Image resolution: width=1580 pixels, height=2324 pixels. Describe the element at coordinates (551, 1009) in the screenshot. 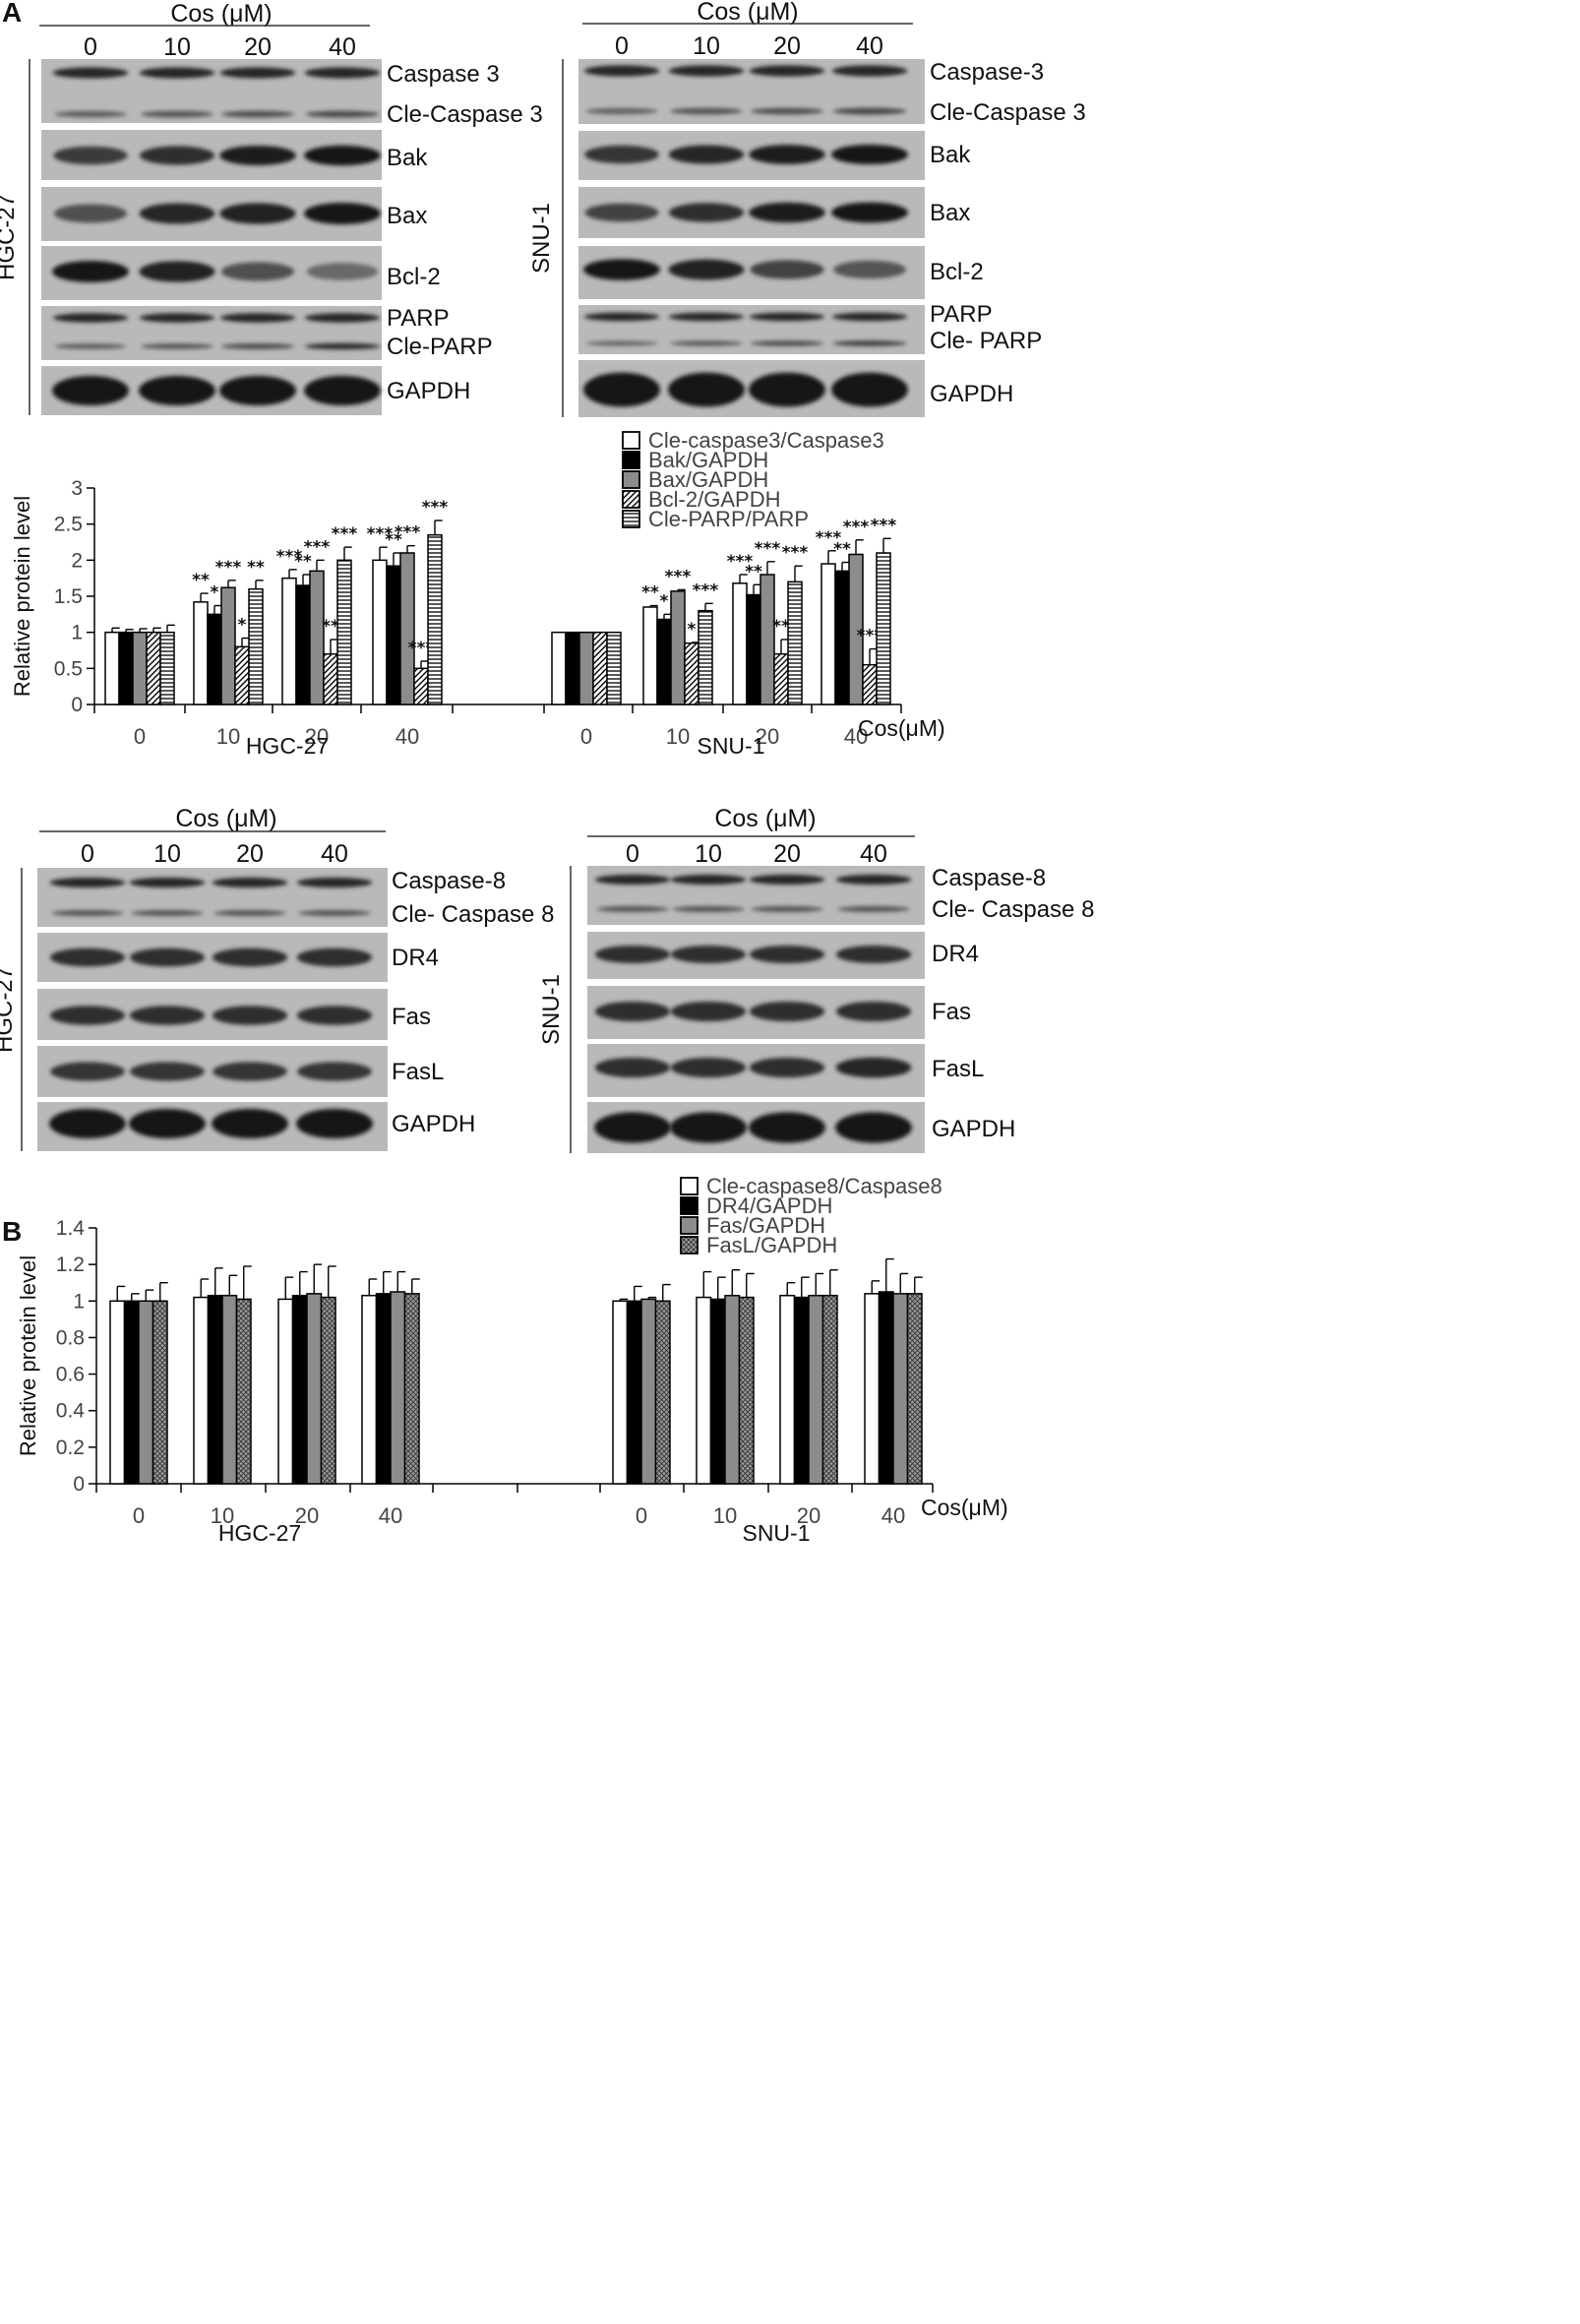

I see `cell-line-label: SNU-1` at that location.